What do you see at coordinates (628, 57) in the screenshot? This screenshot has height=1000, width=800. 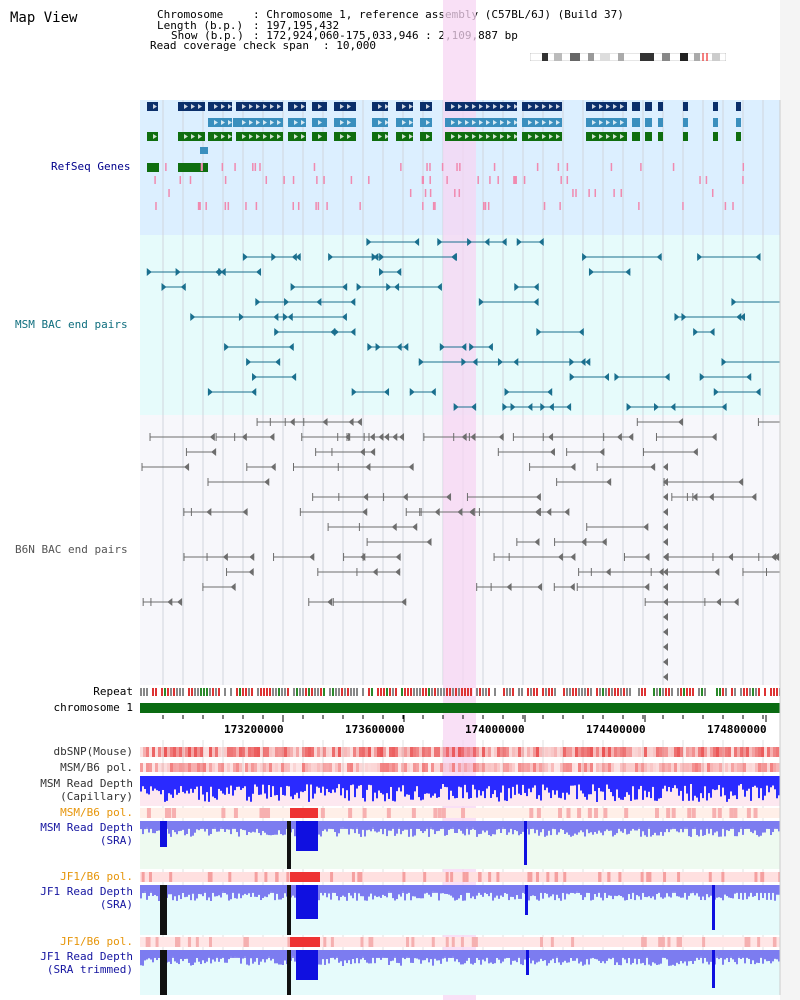 I see `chromosome-ideogram` at bounding box center [628, 57].